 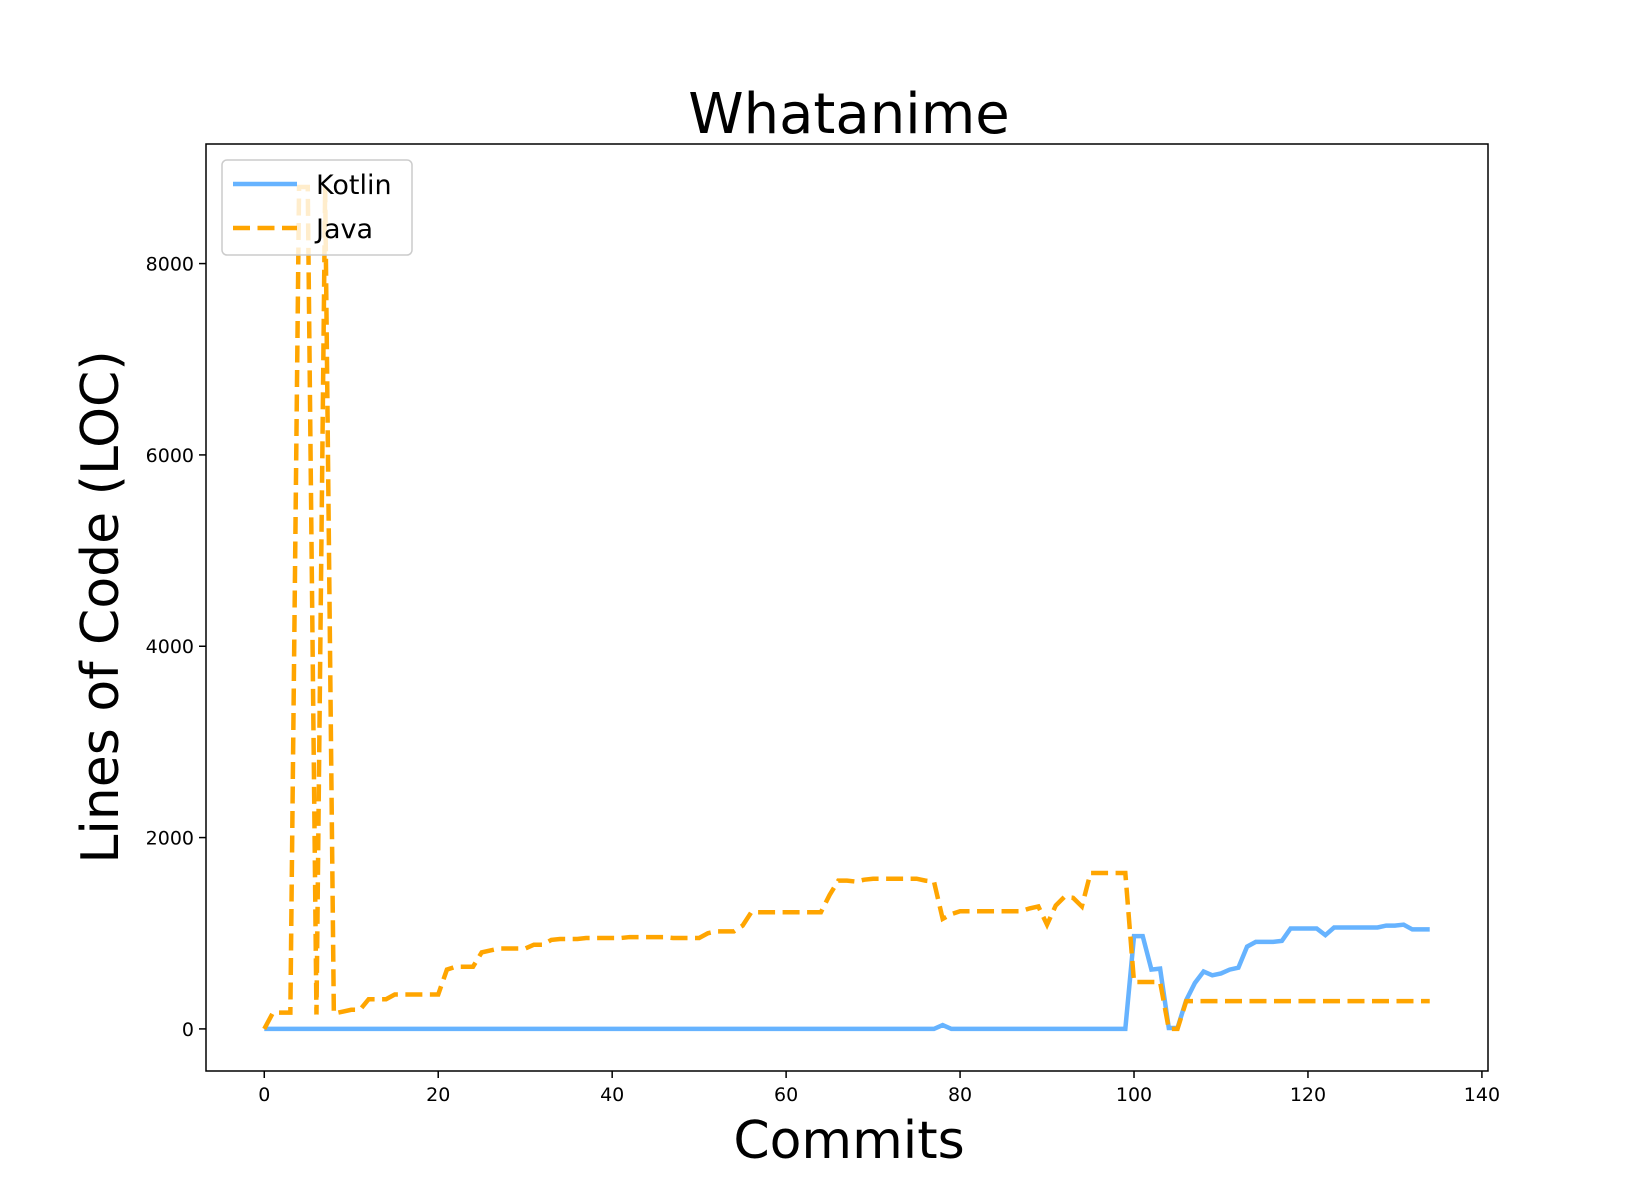 What do you see at coordinates (170, 265) in the screenshot?
I see `y-tick-label: 8000` at bounding box center [170, 265].